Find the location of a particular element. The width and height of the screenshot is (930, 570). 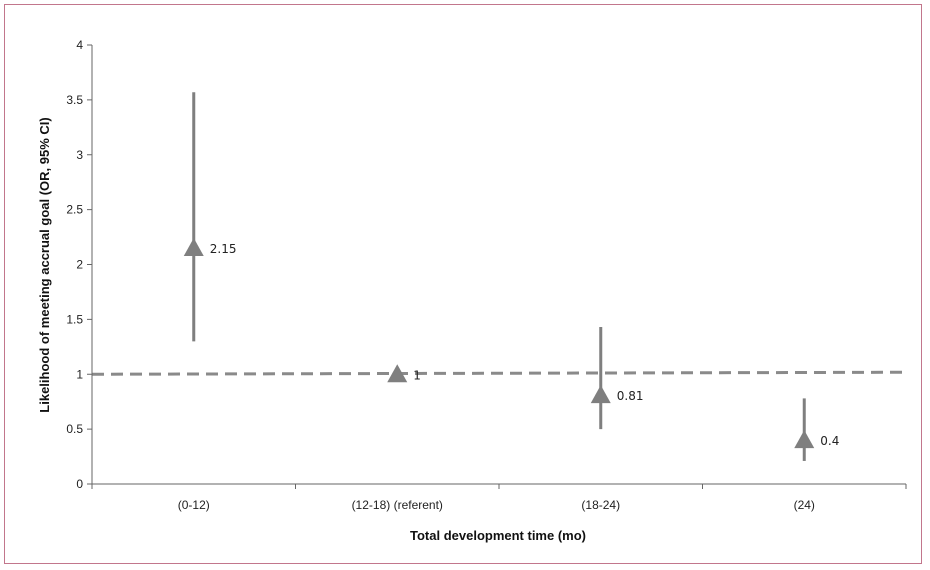

x-tick-label: (24) is located at coordinates (804, 505).